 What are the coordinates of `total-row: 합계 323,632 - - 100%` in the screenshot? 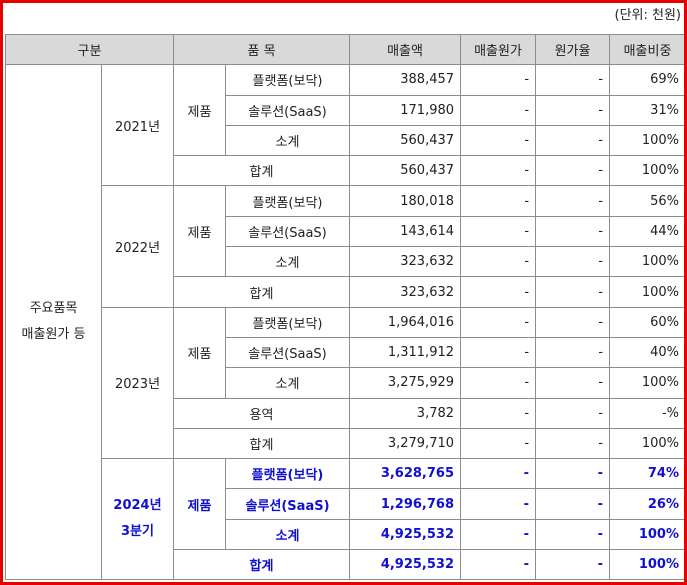 It's located at (346, 292).